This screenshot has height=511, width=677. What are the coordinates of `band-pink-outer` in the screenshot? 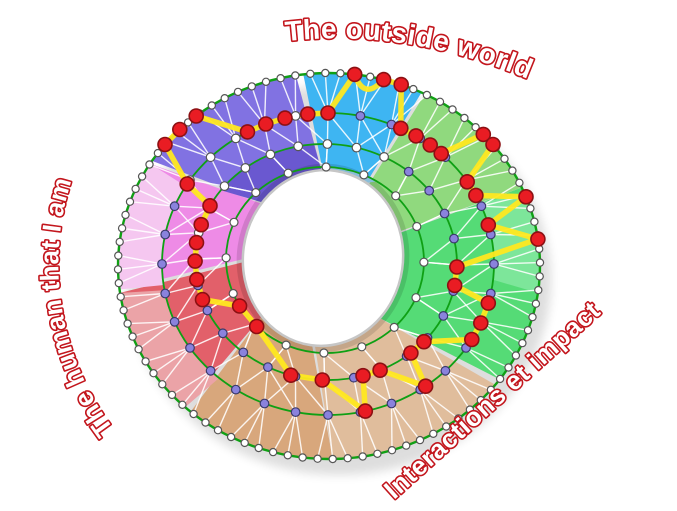 It's located at (152, 226).